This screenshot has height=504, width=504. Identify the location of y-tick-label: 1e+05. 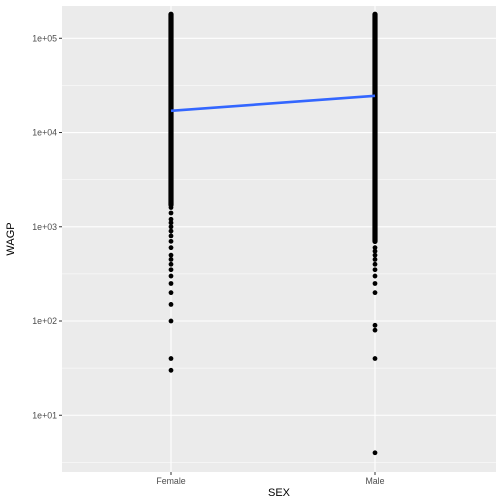
(44, 38).